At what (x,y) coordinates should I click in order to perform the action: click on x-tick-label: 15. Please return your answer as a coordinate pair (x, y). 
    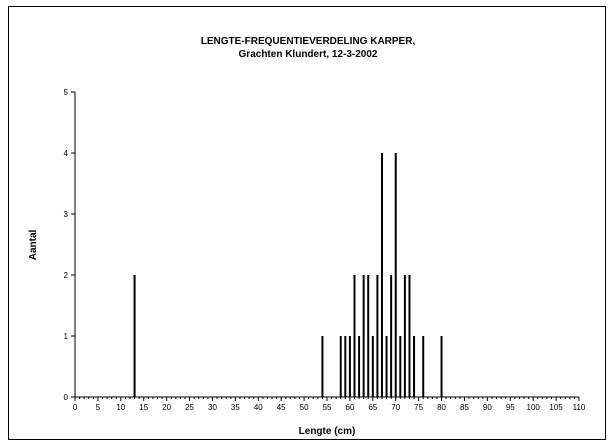
    Looking at the image, I should click on (143, 407).